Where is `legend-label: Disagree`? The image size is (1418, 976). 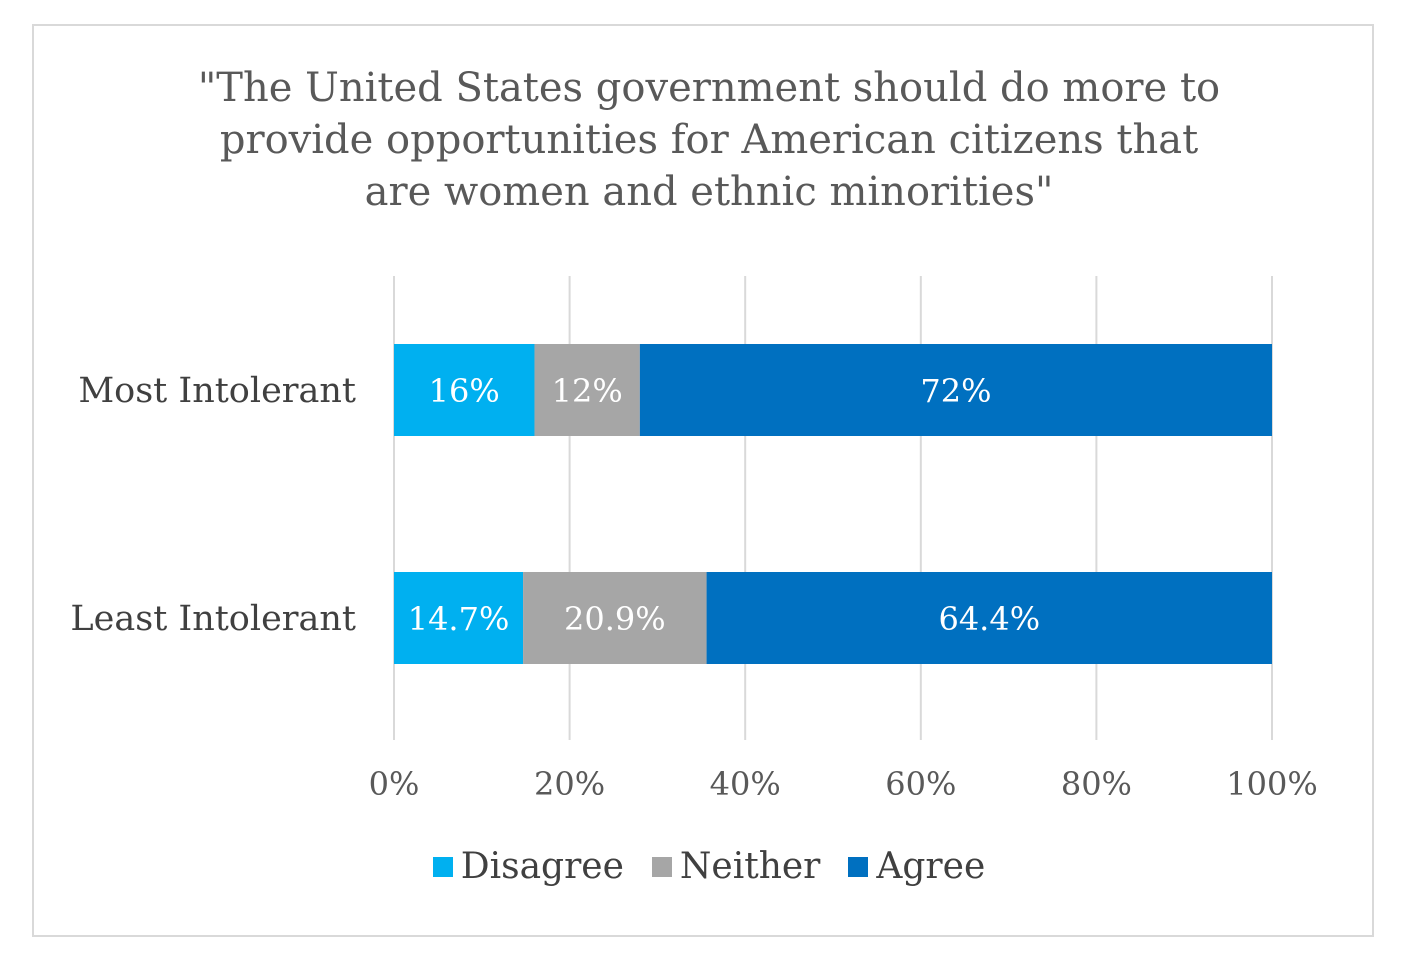
legend-label: Disagree is located at coordinates (542, 866).